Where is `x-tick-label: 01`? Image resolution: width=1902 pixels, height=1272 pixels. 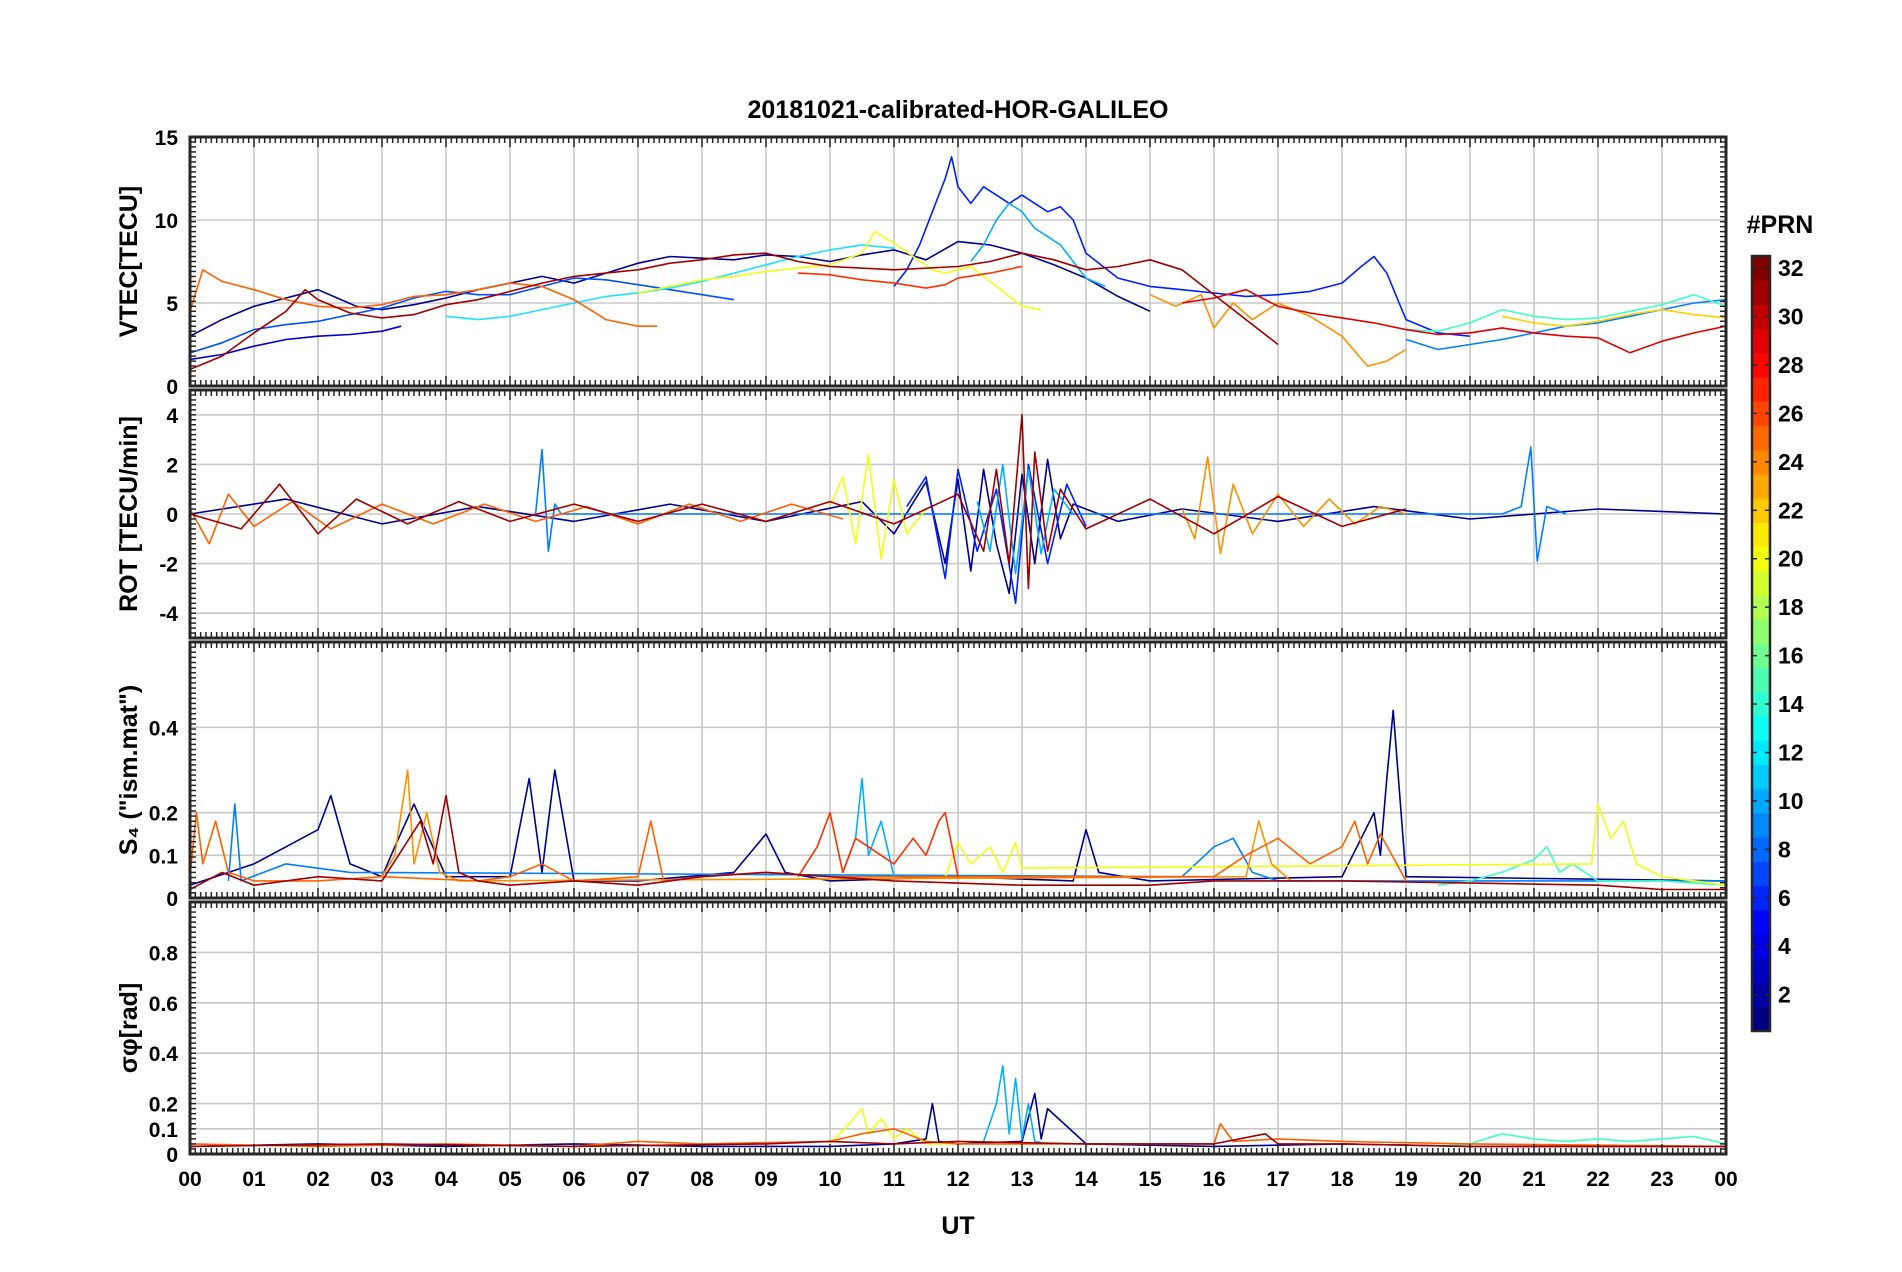
x-tick-label: 01 is located at coordinates (254, 1179).